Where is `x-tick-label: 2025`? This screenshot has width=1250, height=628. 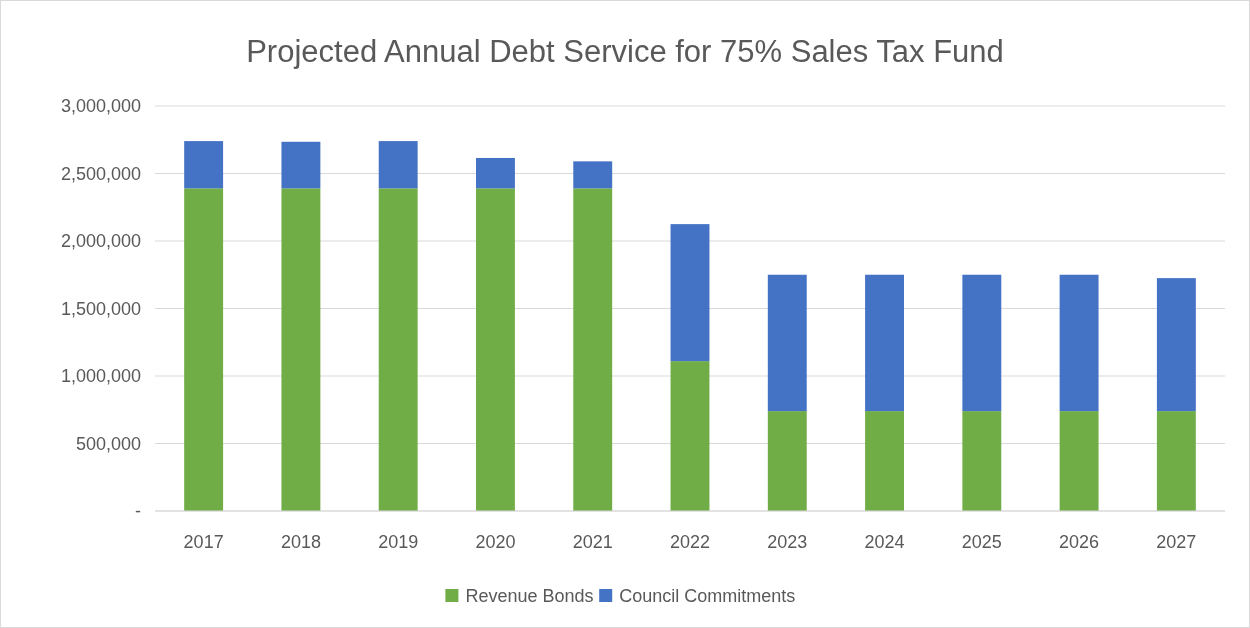
x-tick-label: 2025 is located at coordinates (981, 542).